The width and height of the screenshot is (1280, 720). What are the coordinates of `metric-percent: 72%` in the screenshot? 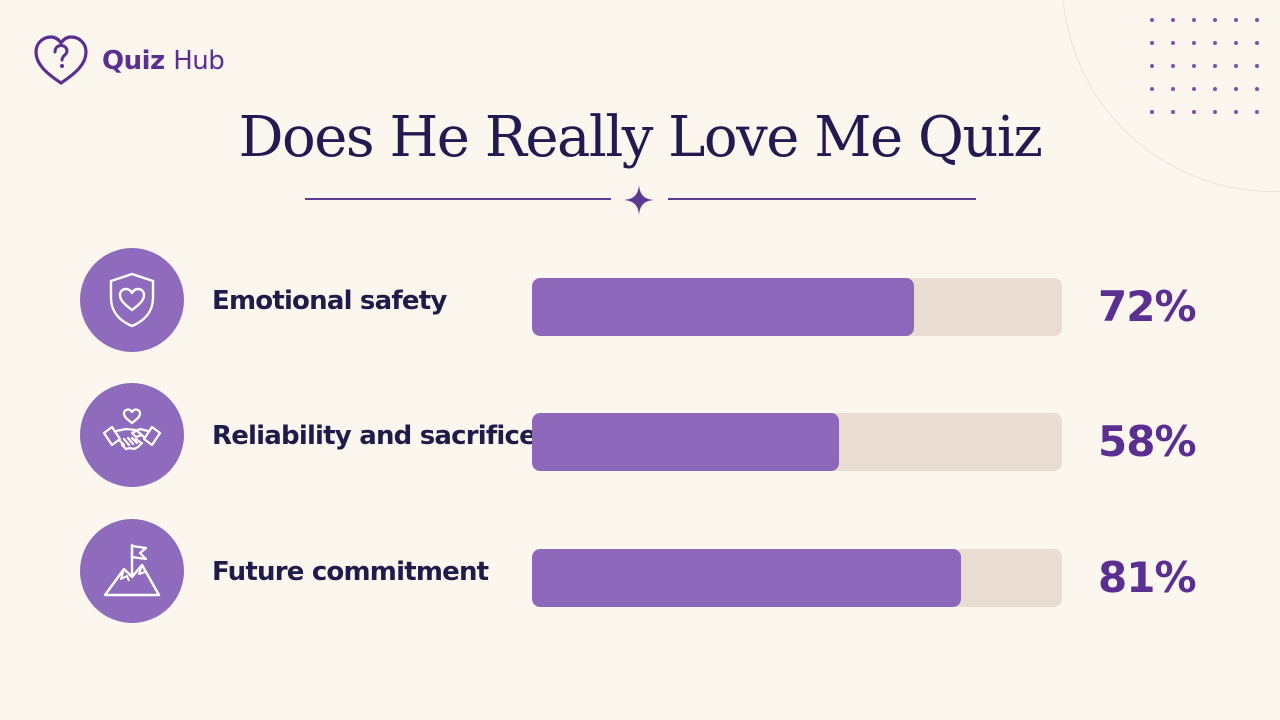 It's located at (1147, 306).